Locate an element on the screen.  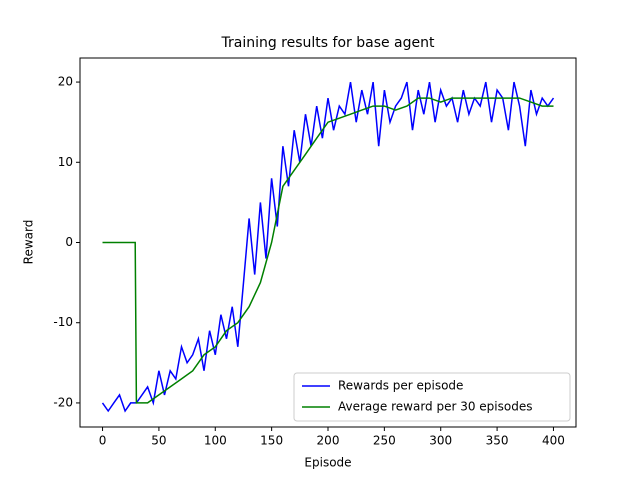
legend-label: Rewards per episode is located at coordinates (400, 386).